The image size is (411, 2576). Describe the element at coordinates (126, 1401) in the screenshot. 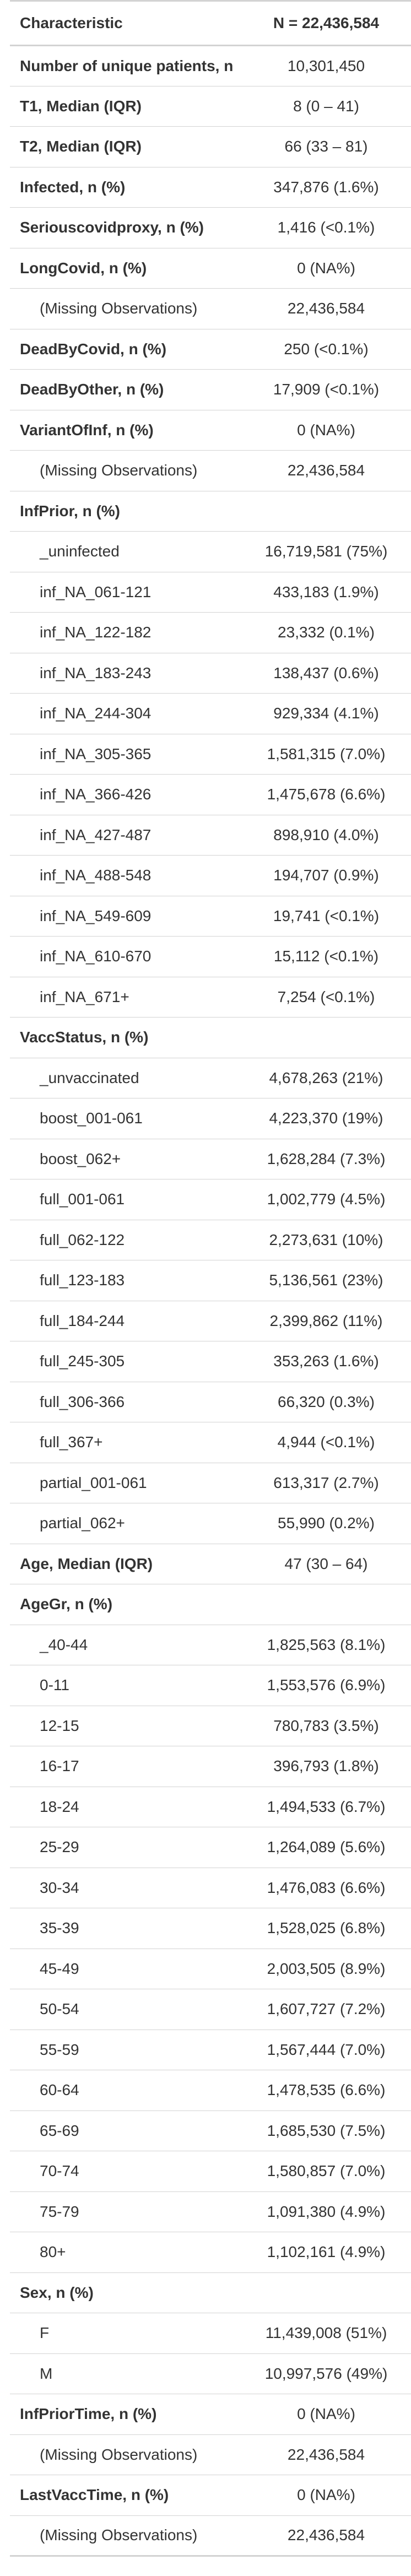

I see `row-label: full_306-366` at that location.